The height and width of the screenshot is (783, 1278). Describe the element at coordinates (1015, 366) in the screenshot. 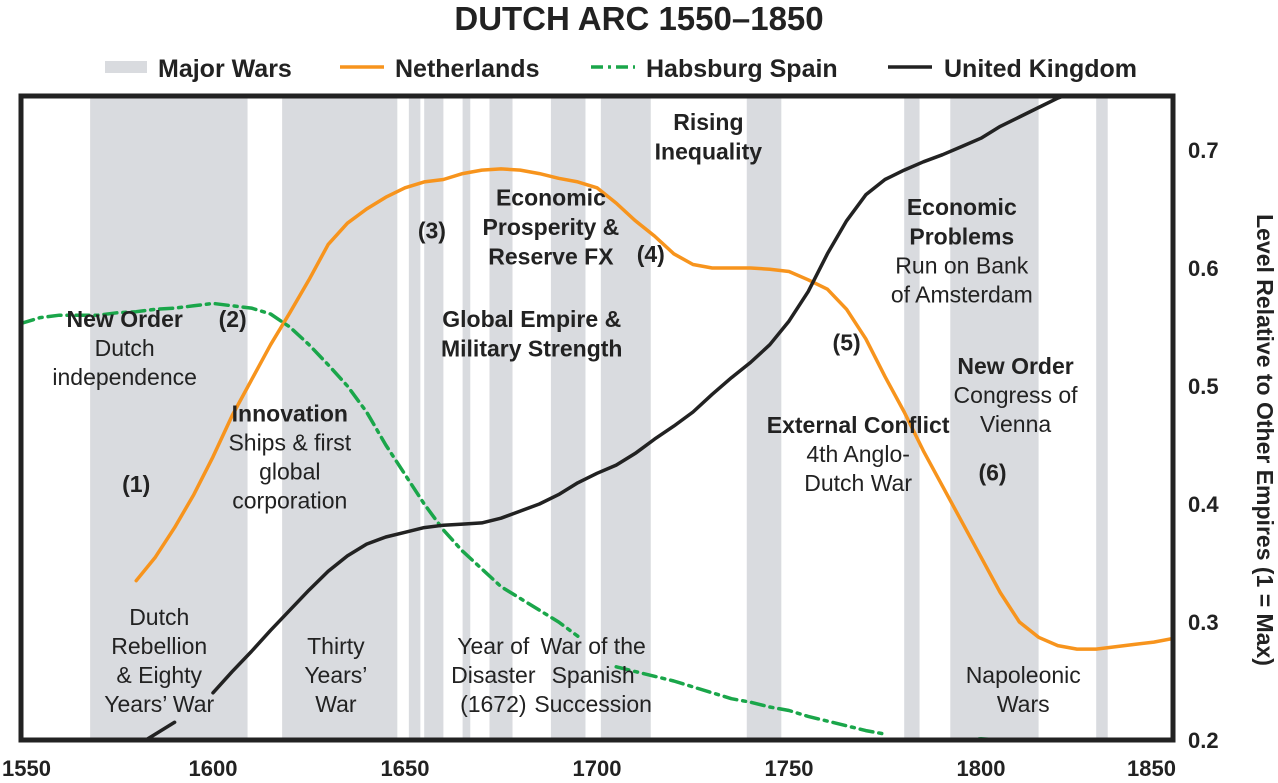

I see `annotation-head-16: New Order` at that location.